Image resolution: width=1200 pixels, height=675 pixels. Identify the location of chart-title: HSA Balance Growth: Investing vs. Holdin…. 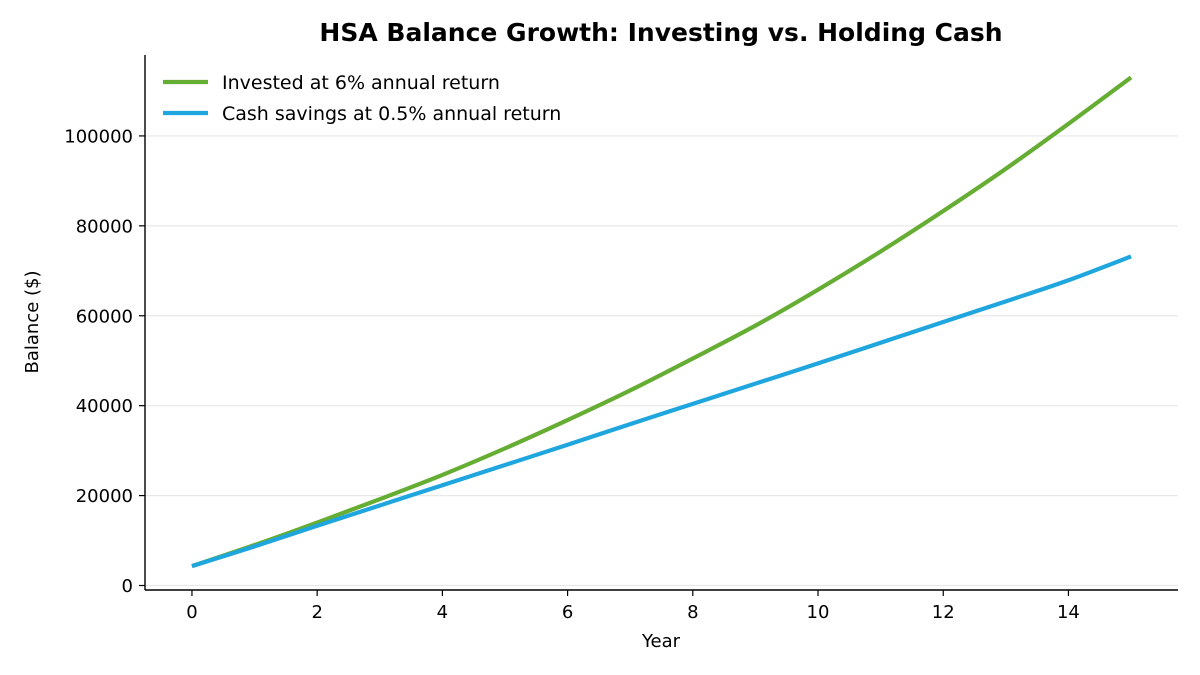
(660, 32).